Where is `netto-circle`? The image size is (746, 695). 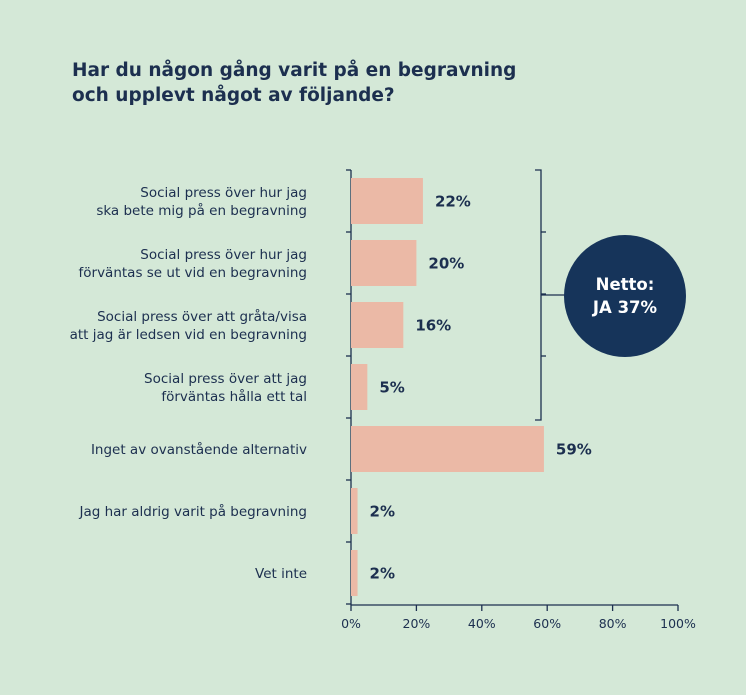
netto-circle is located at coordinates (625, 296).